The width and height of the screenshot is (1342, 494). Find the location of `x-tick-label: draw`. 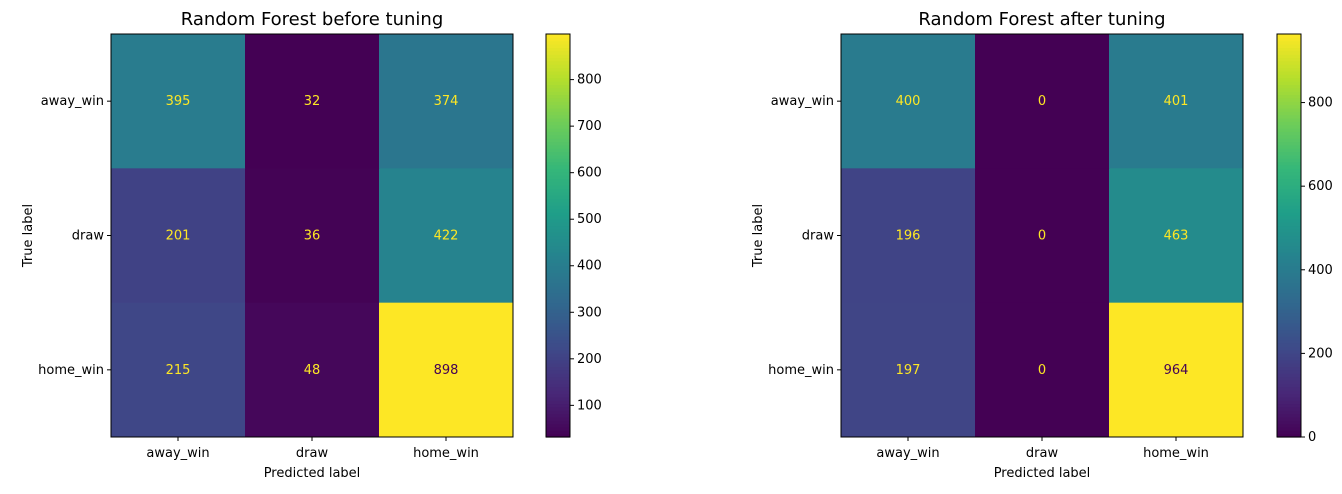

x-tick-label: draw is located at coordinates (312, 453).